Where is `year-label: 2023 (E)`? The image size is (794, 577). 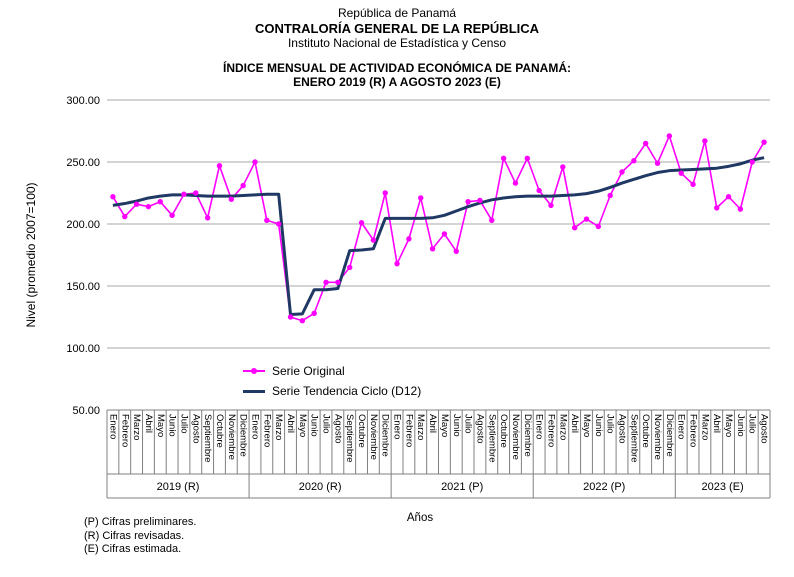
year-label: 2023 (E) is located at coordinates (723, 487).